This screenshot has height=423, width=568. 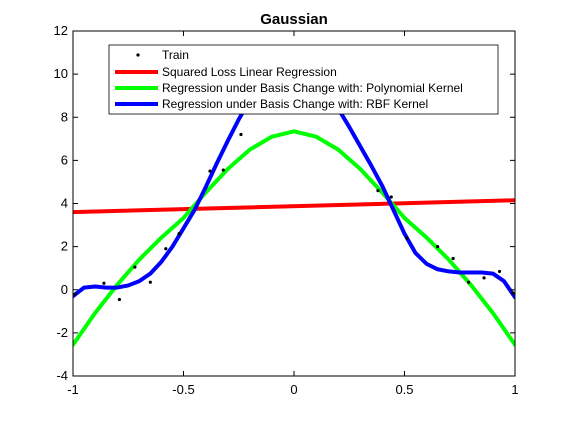 I want to click on y-tick-label: 4, so click(x=64, y=203).